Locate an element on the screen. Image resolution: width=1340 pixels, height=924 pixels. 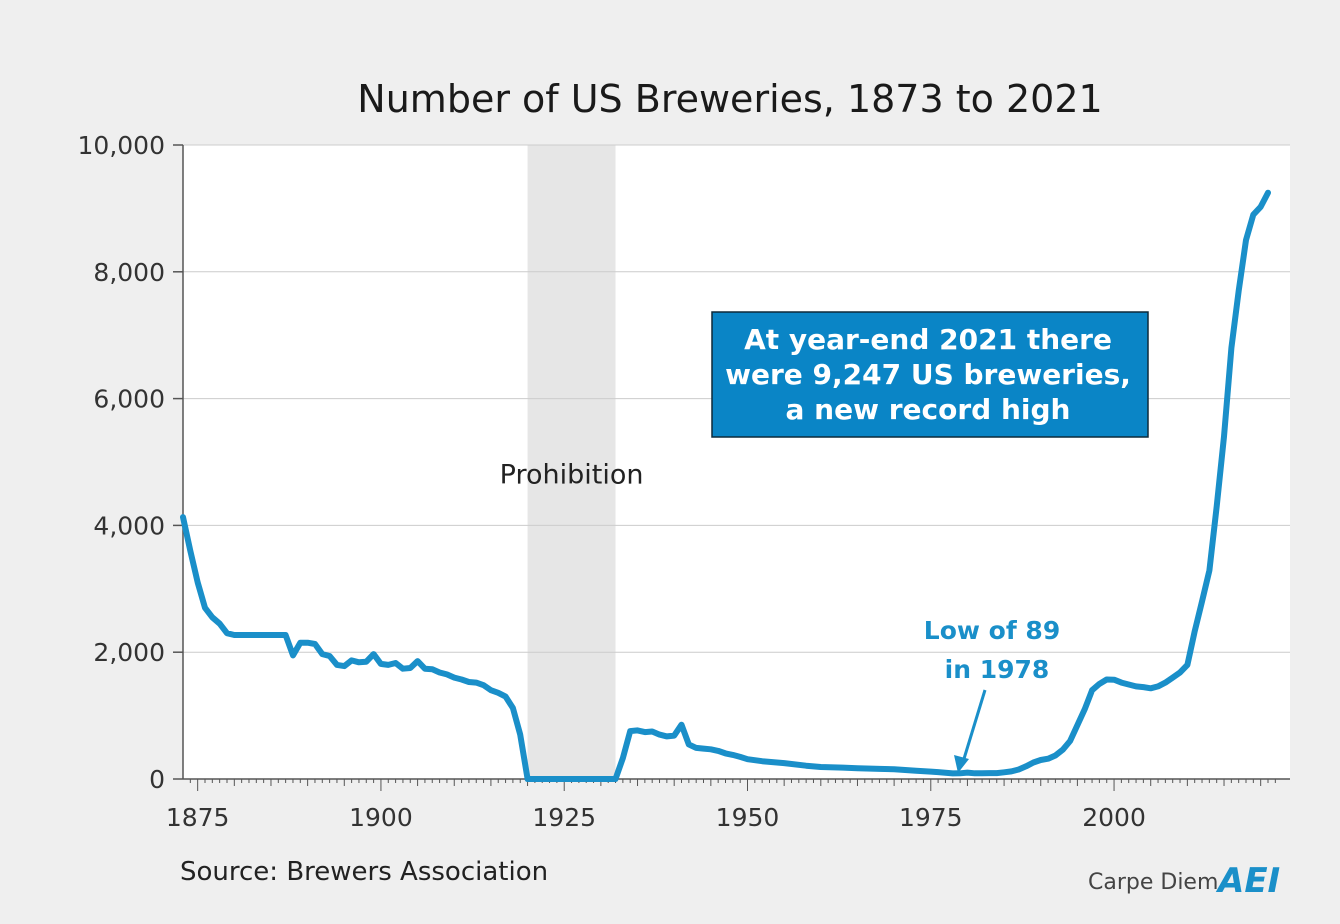
y-tick-label: 6,000 is located at coordinates (129, 399).